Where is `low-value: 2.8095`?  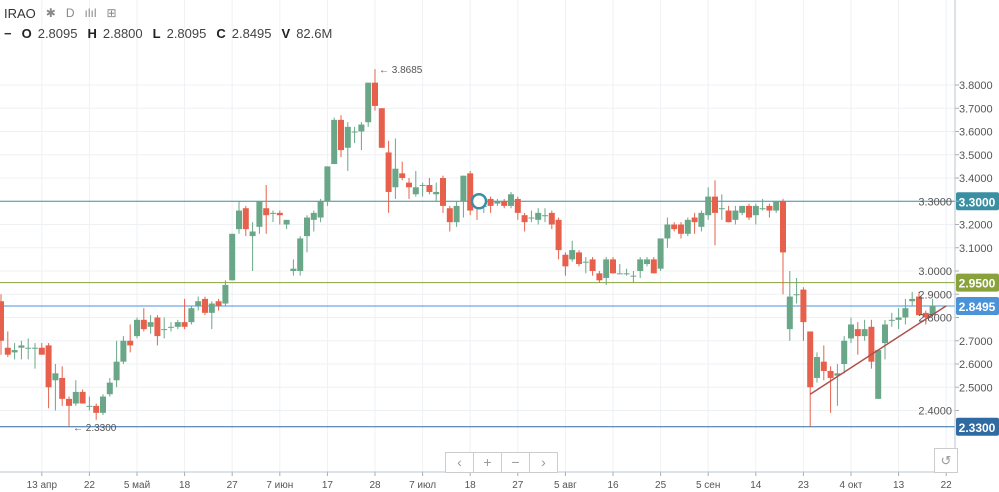 low-value: 2.8095 is located at coordinates (186, 33).